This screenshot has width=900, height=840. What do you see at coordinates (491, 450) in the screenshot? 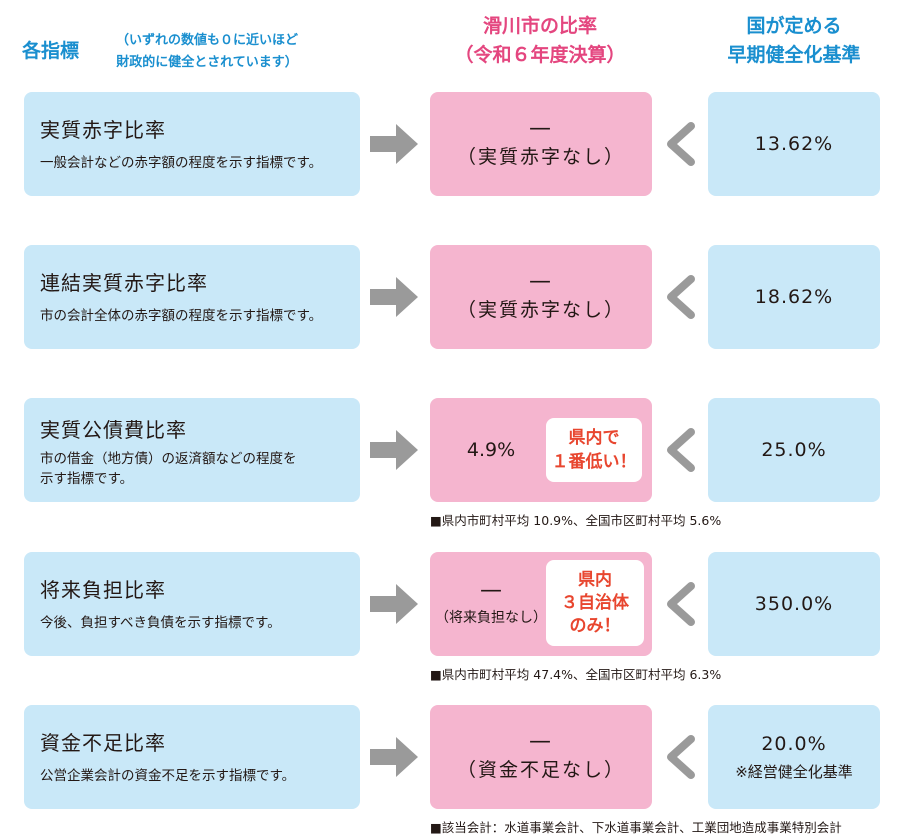
I see `city-ratio-value: 4.9%` at bounding box center [491, 450].